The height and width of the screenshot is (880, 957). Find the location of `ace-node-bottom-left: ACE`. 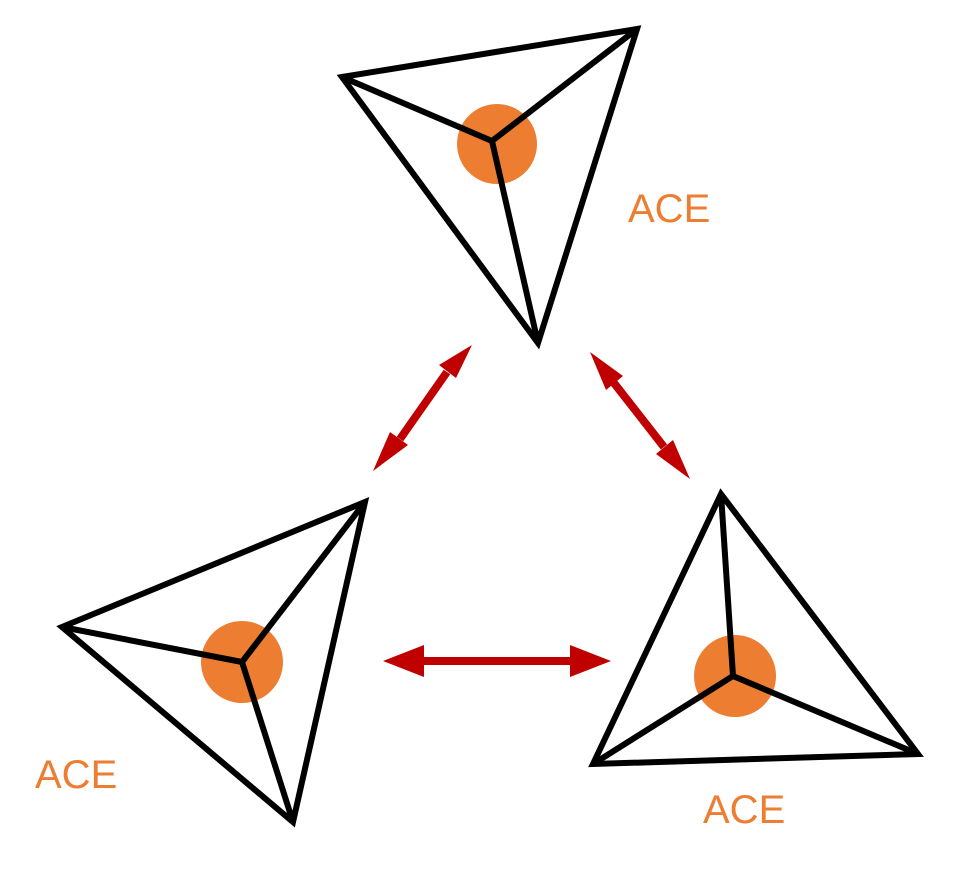

ace-node-bottom-left: ACE is located at coordinates (202, 662).